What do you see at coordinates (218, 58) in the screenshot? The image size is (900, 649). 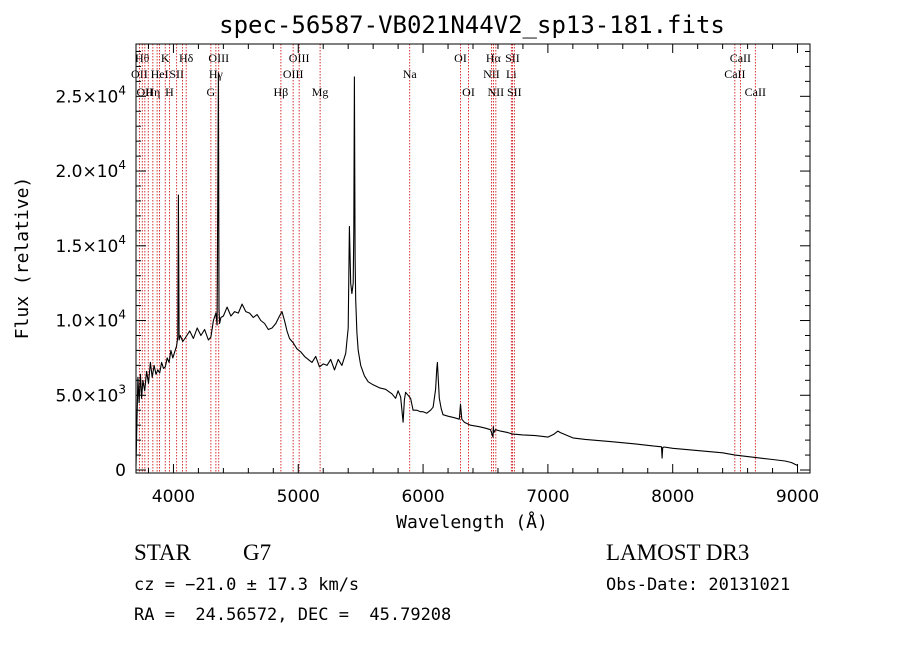 I see `line-mark-label-14: OIII` at bounding box center [218, 58].